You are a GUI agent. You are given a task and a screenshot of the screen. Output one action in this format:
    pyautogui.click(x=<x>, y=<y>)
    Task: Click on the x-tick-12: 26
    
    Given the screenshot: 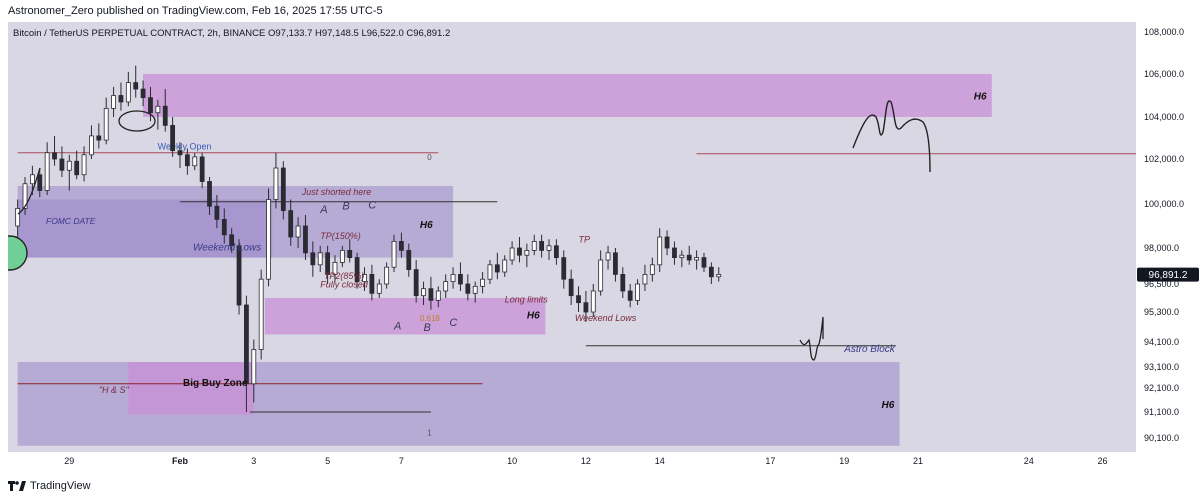 What is the action you would take?
    pyautogui.click(x=1102, y=461)
    